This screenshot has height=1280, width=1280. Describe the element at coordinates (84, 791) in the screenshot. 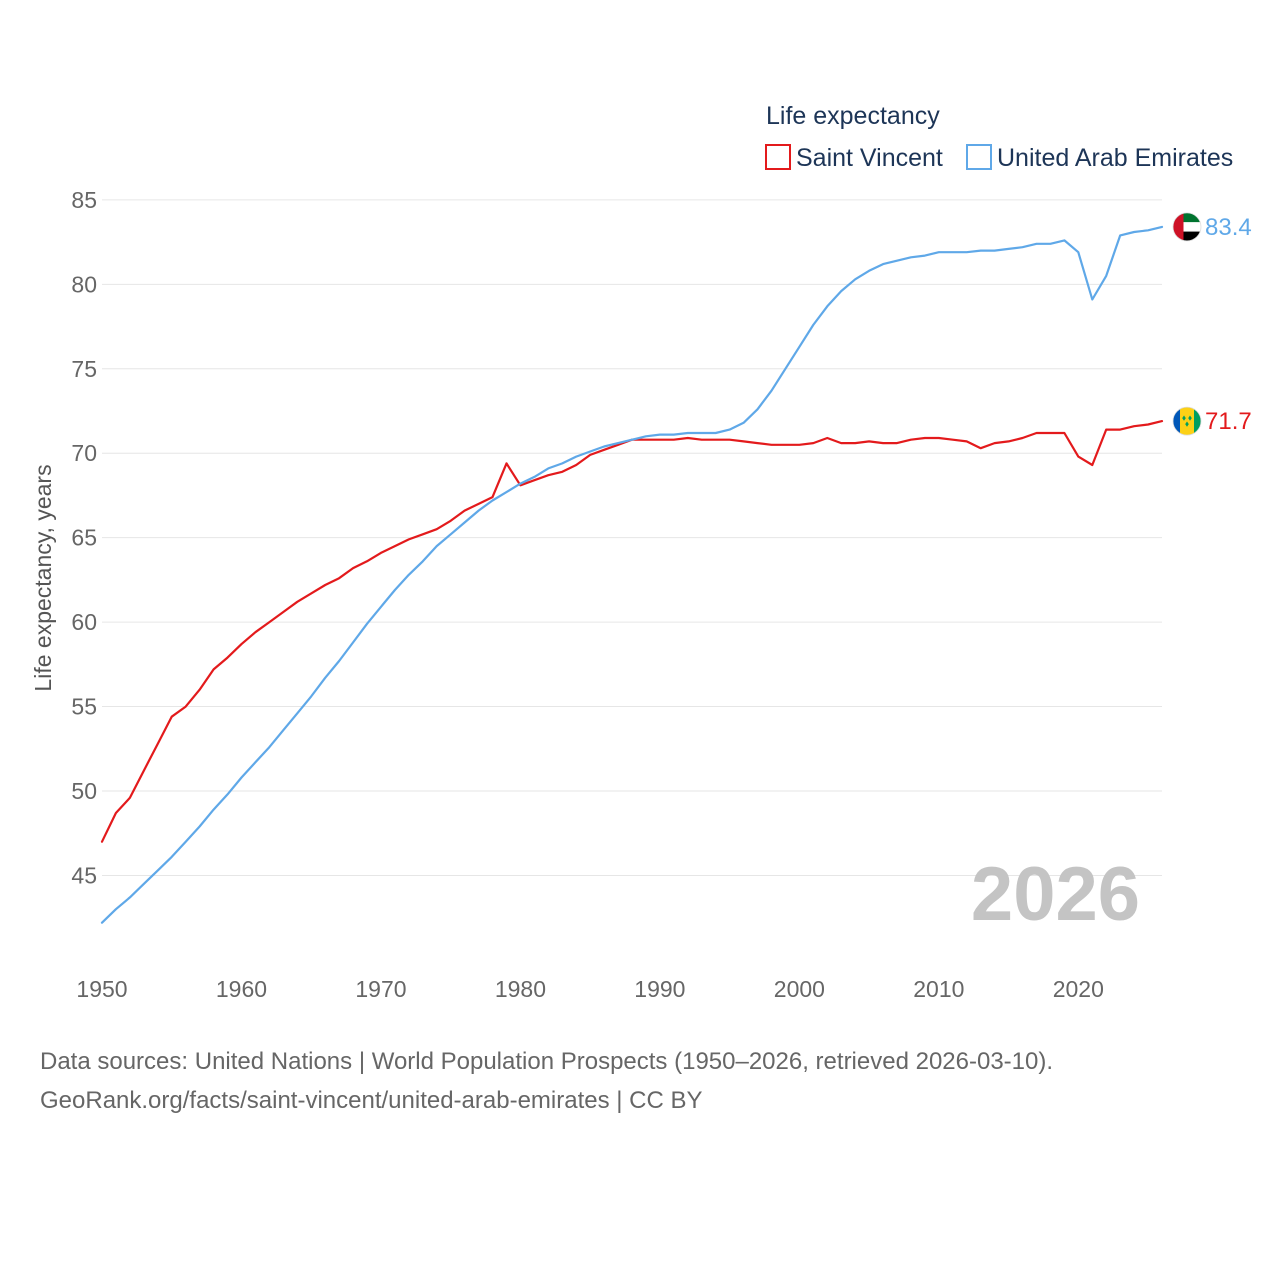

I see `y-tick-label: 50` at that location.